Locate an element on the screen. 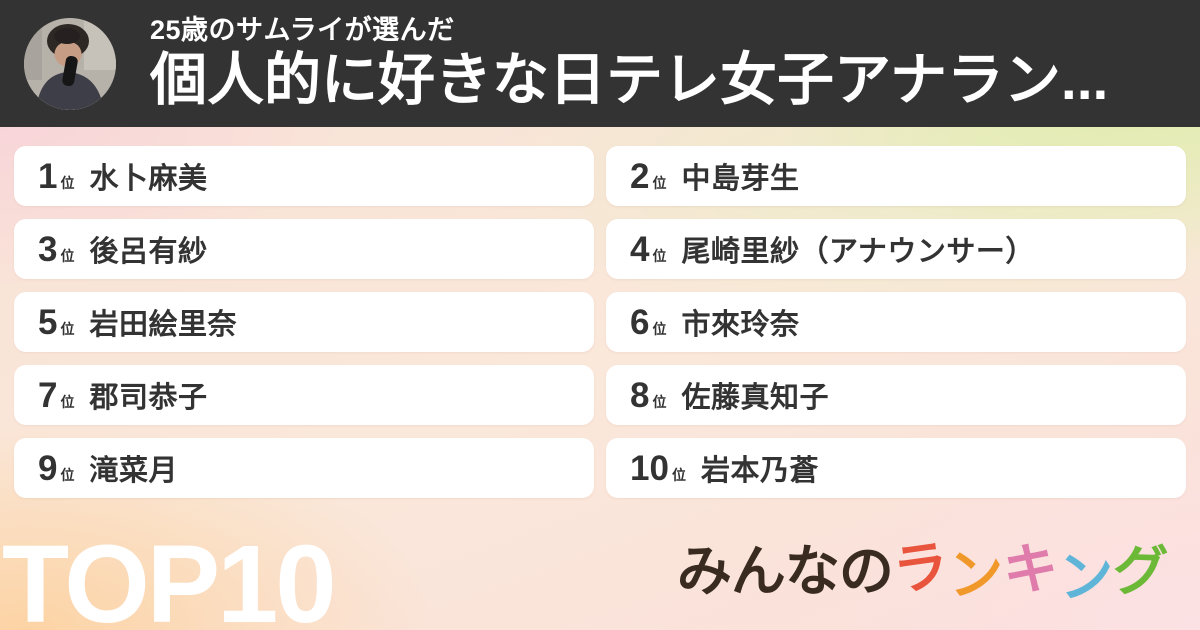  ranking-item-7: 7 位郡司恭子 is located at coordinates (304, 395).